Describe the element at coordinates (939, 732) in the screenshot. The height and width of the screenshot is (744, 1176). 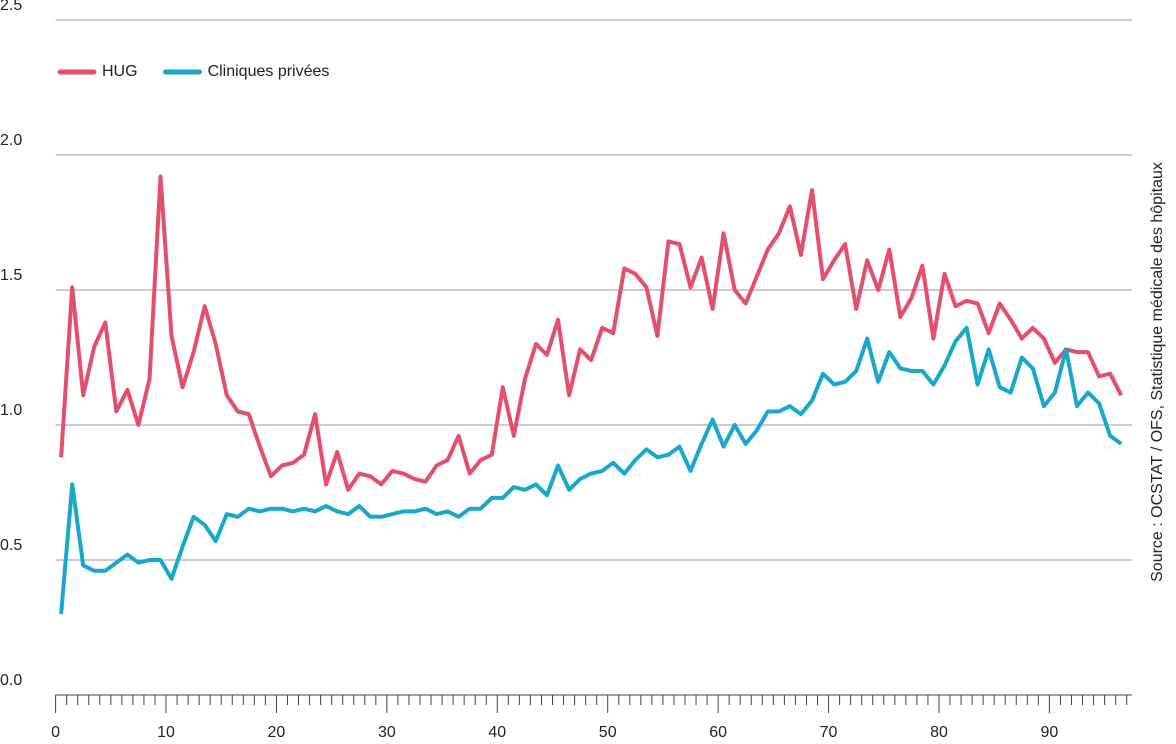
I see `x-tick-label: 80` at that location.